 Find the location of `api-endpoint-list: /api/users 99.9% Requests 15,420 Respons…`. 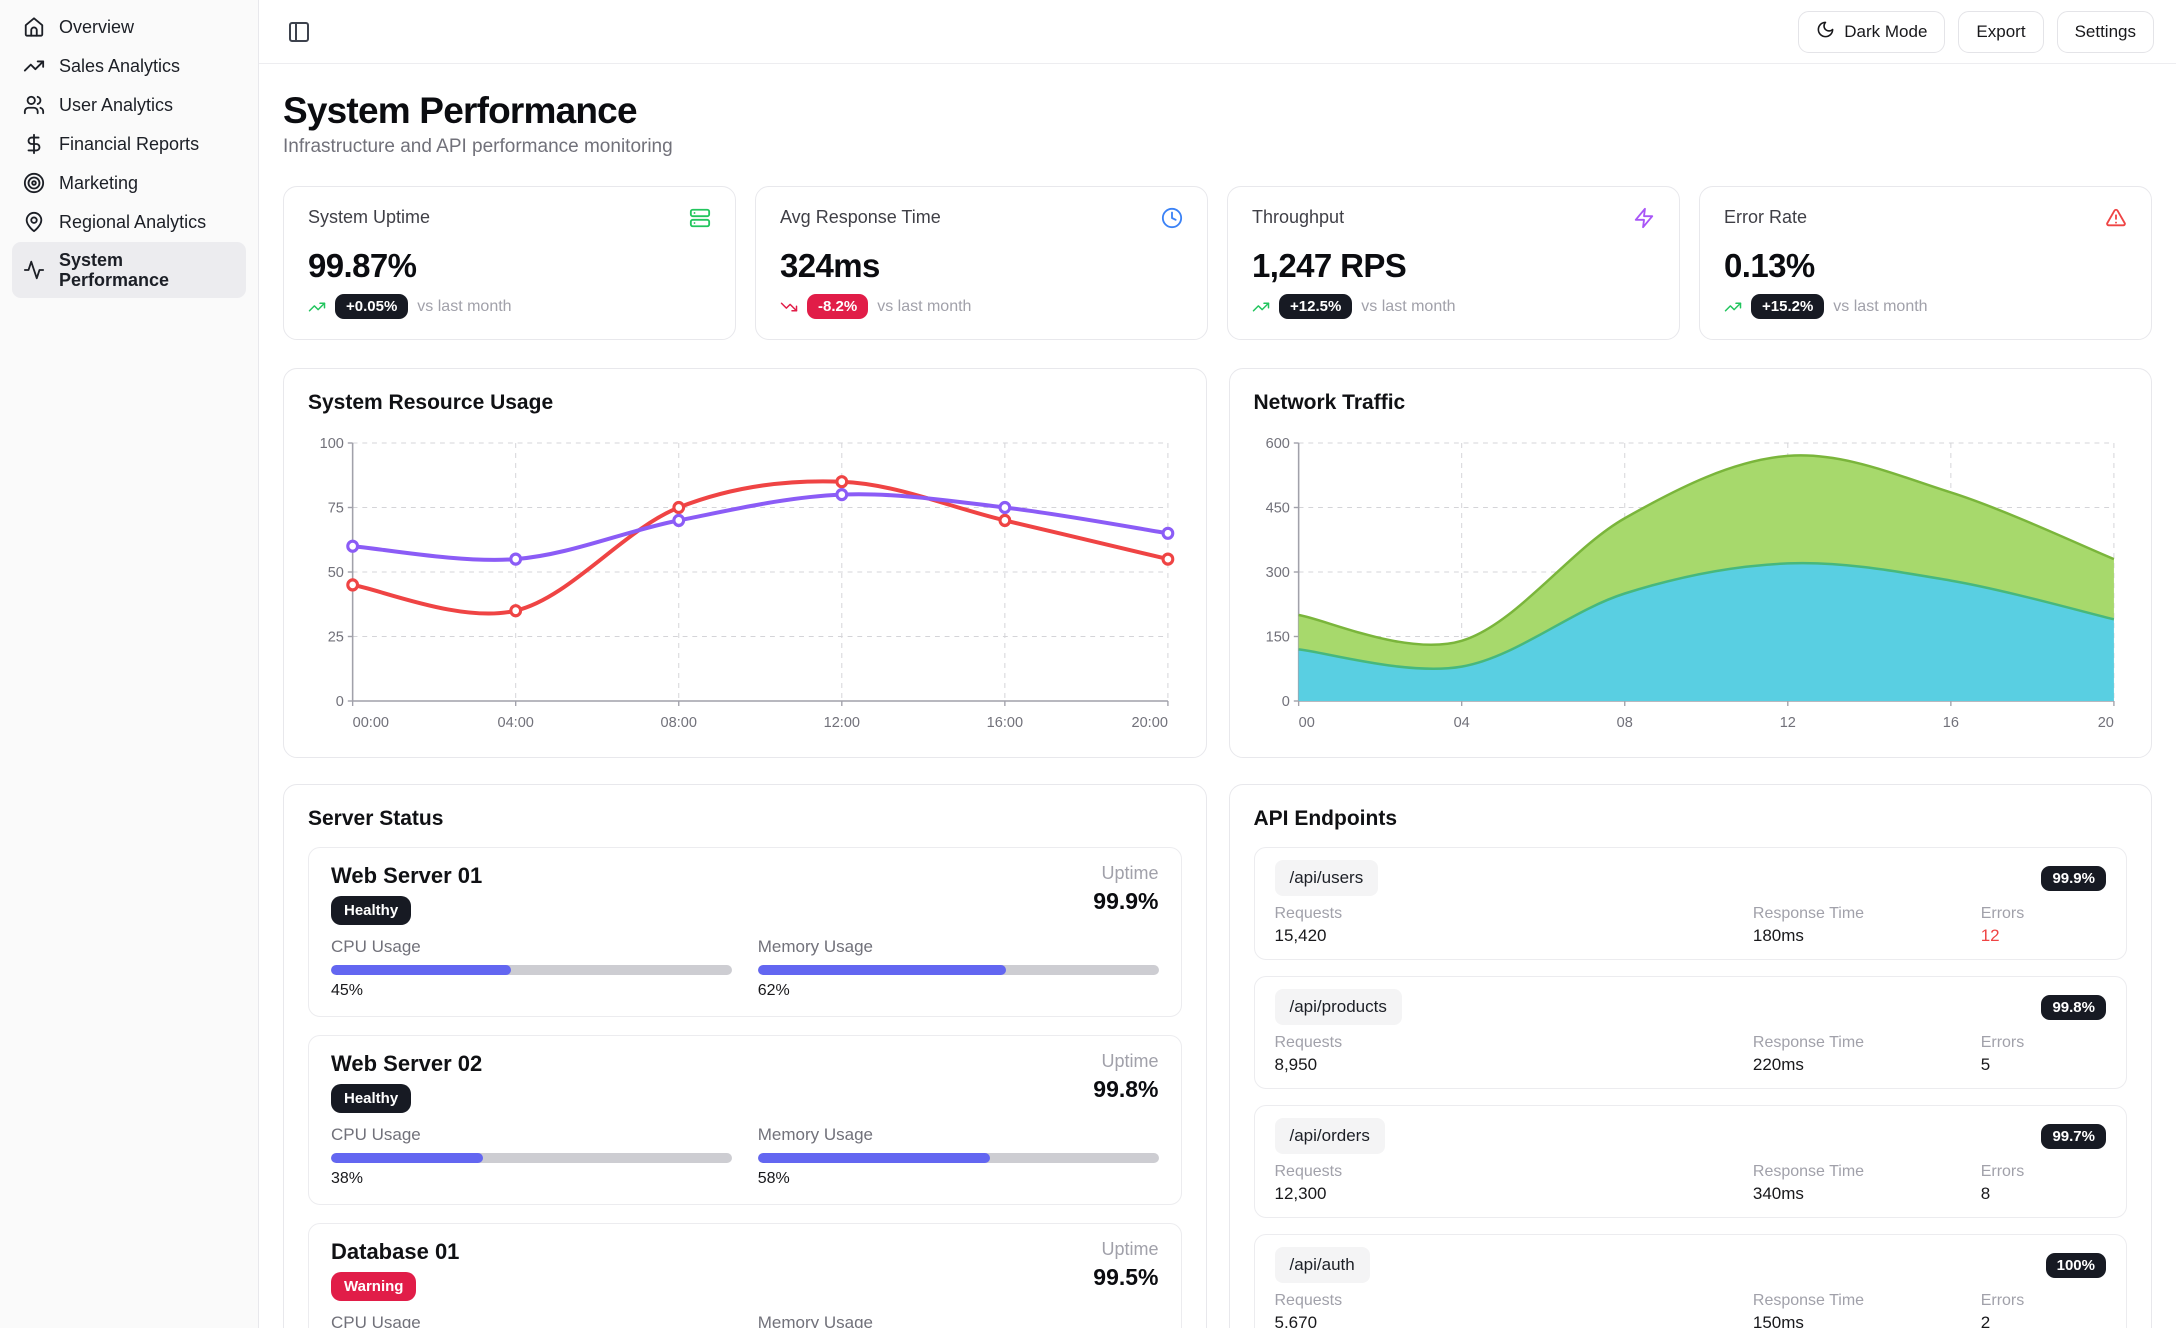

api-endpoint-list: /api/users 99.9% Requests 15,420 Respons… is located at coordinates (1690, 1087).